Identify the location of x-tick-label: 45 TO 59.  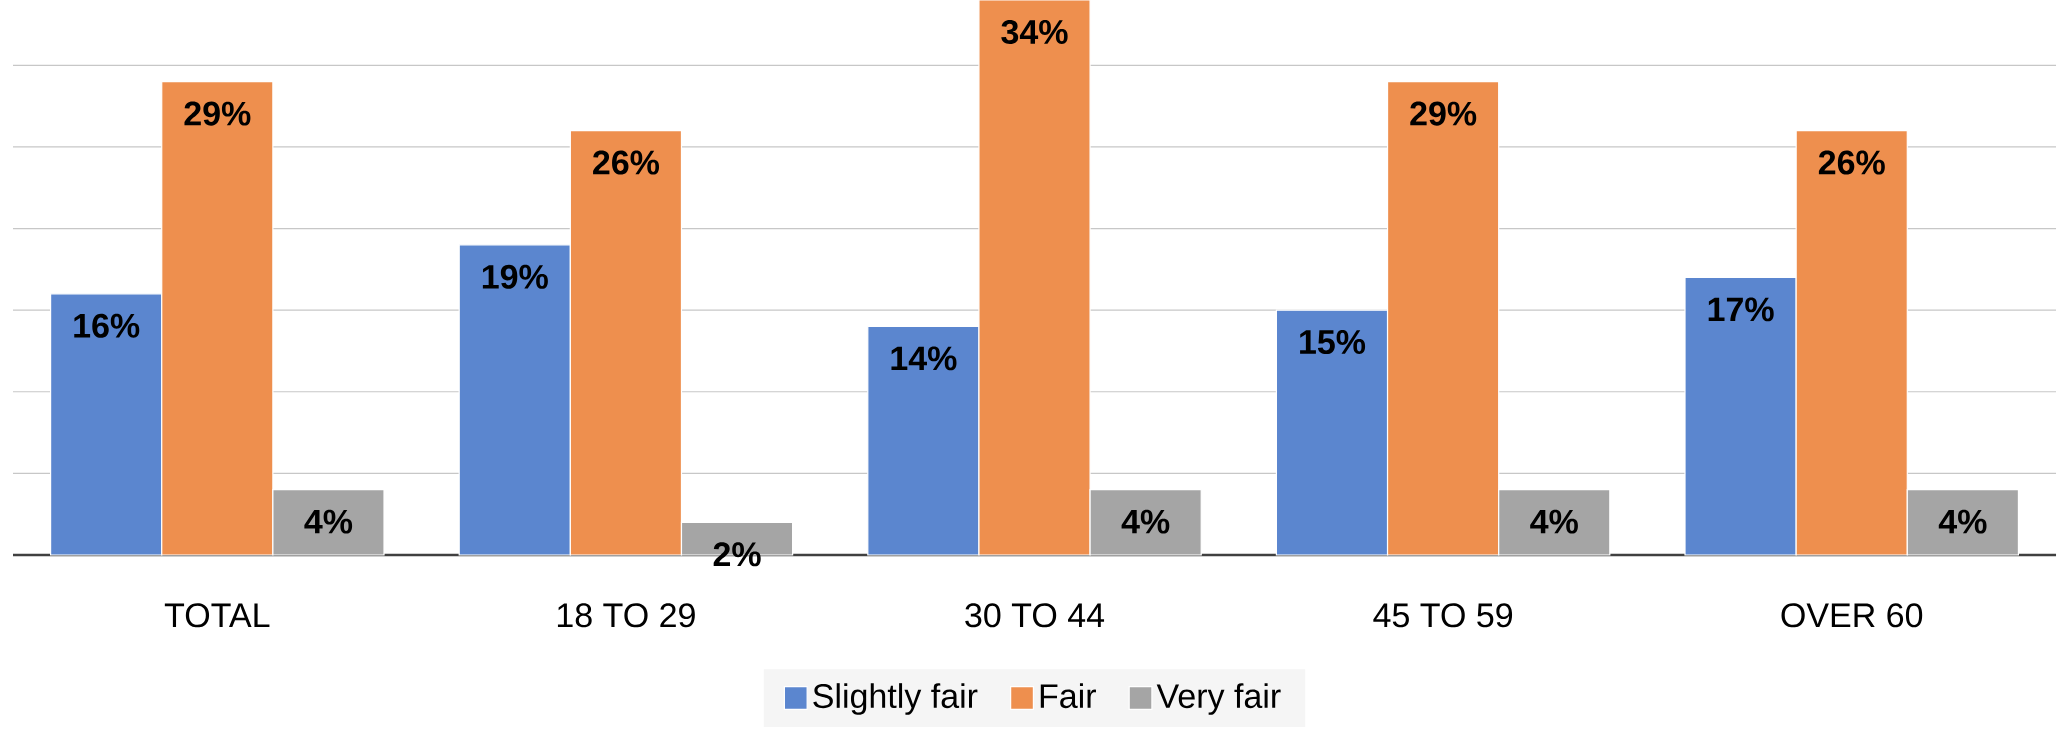
(1443, 615).